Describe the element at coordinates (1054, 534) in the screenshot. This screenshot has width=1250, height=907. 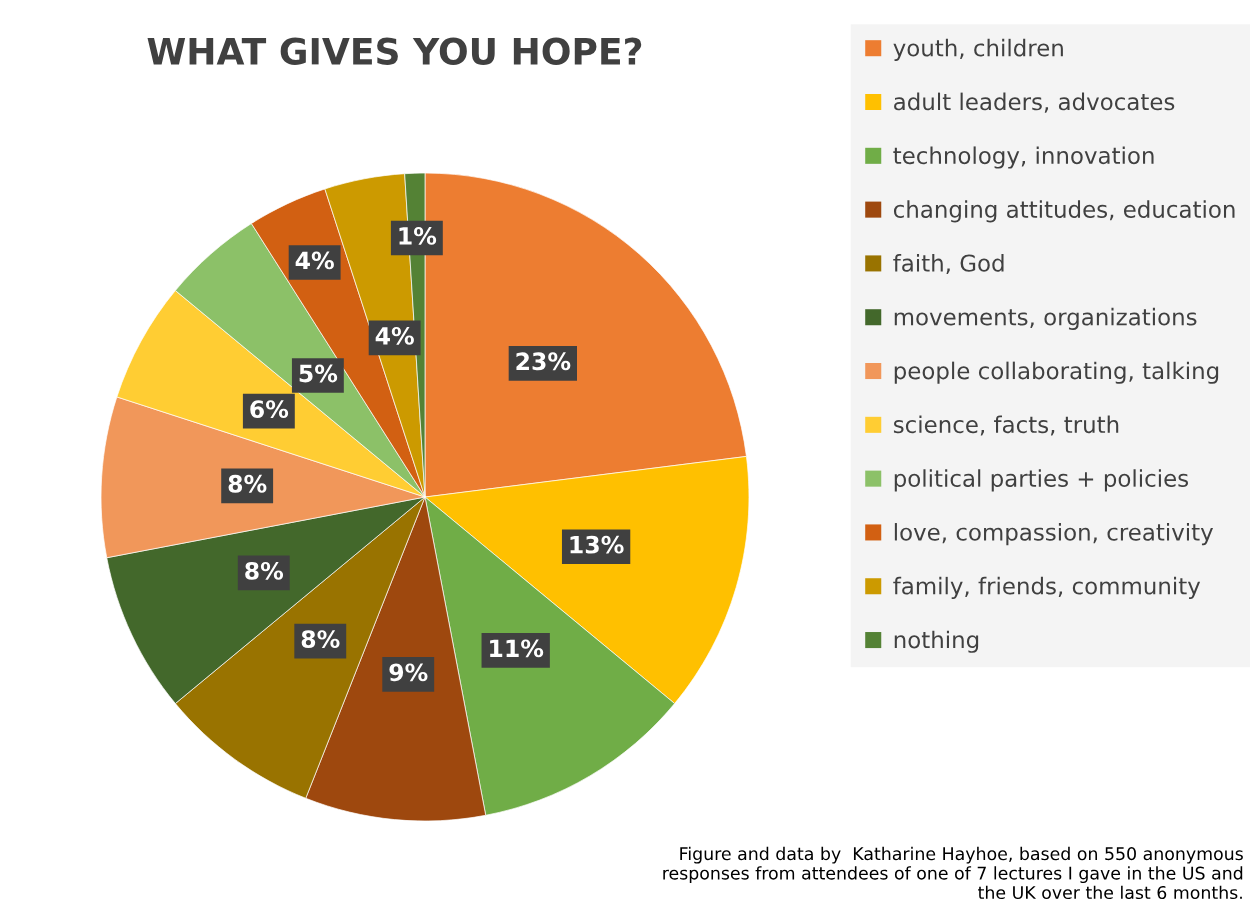
I see `legend-label: love, compassion, creativity` at that location.